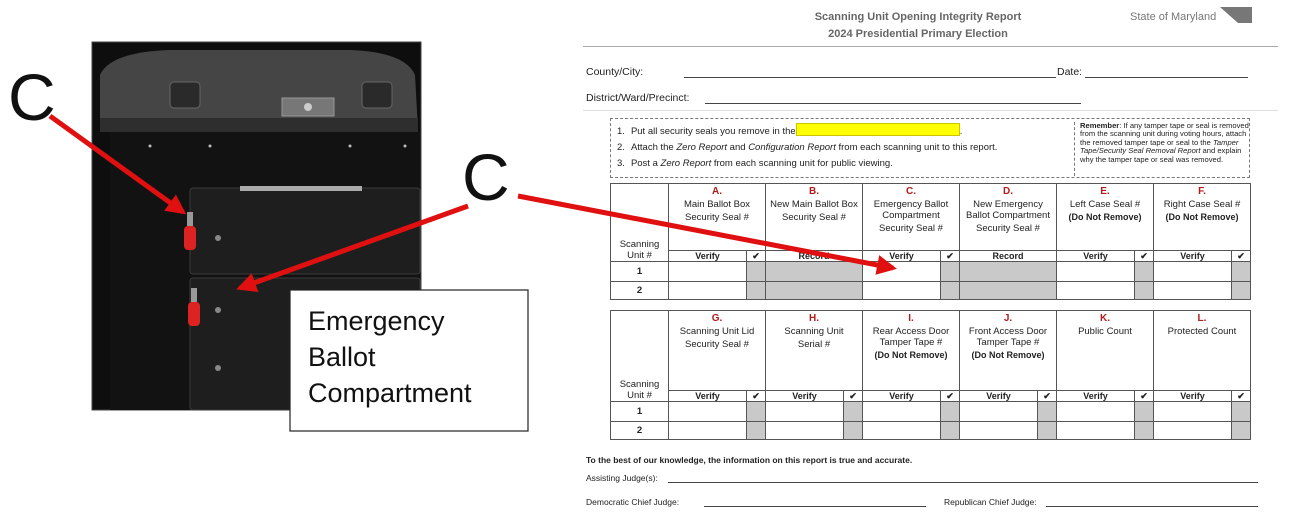 This screenshot has height=512, width=1300. Describe the element at coordinates (1008, 191) in the screenshot. I see `column-letter: D.` at that location.